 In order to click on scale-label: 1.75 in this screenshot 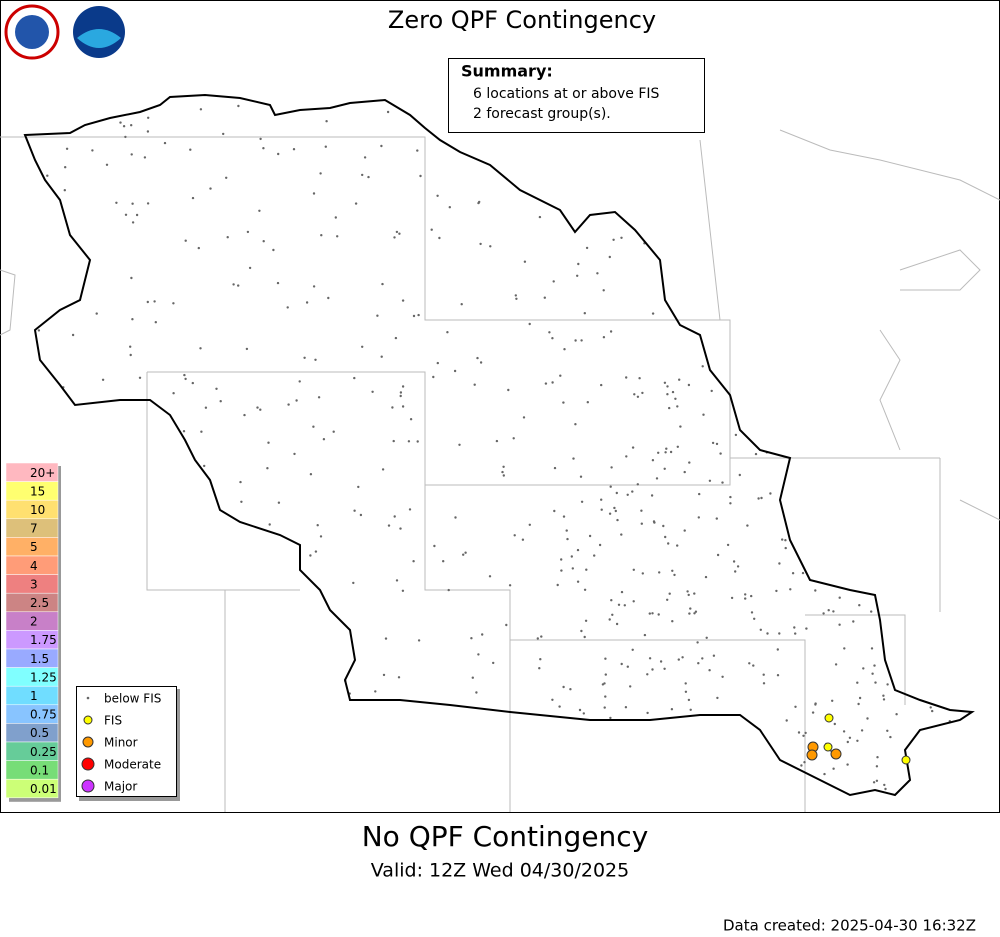, I will do `click(43, 640)`.